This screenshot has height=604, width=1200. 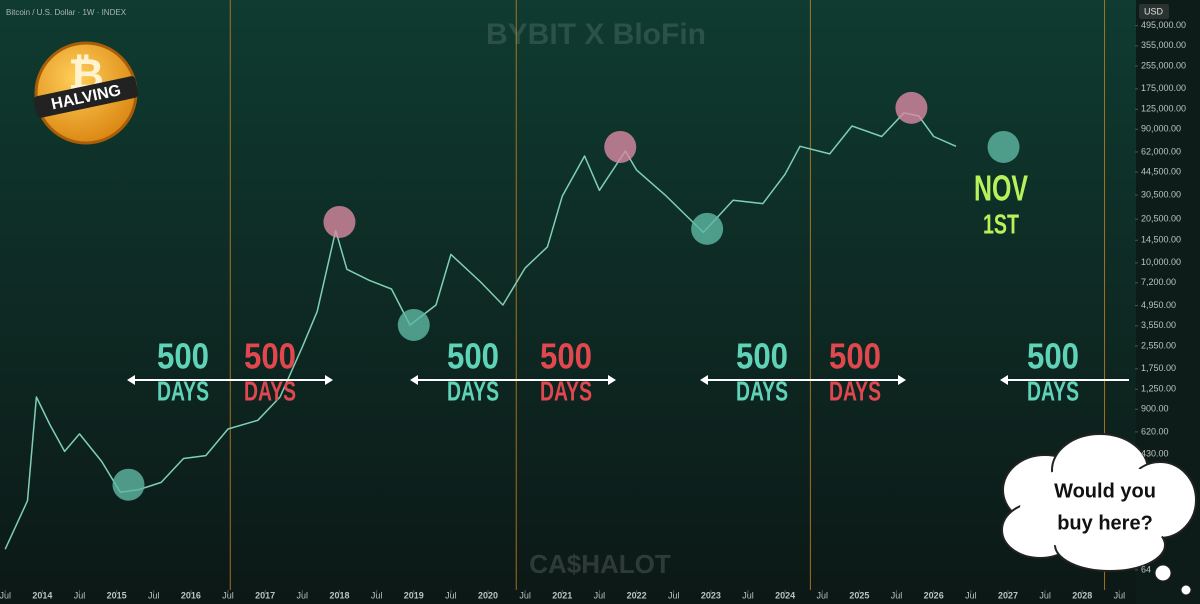 What do you see at coordinates (934, 595) in the screenshot?
I see `x-tick-label: 2026` at bounding box center [934, 595].